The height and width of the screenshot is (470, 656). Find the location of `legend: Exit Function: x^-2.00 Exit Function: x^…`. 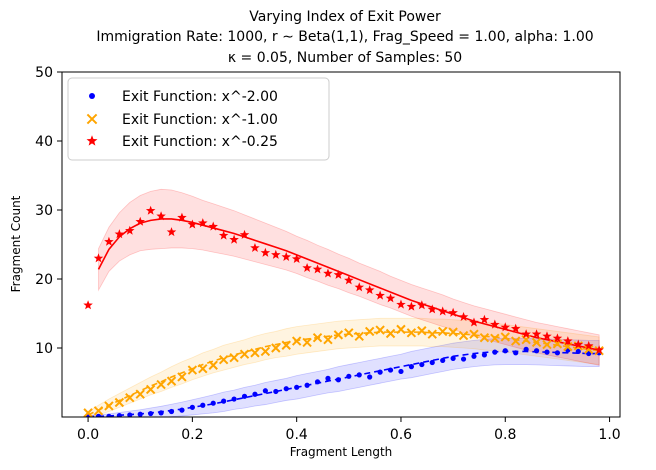

legend: Exit Function: x^-2.00 Exit Function: x^… is located at coordinates (198, 119).